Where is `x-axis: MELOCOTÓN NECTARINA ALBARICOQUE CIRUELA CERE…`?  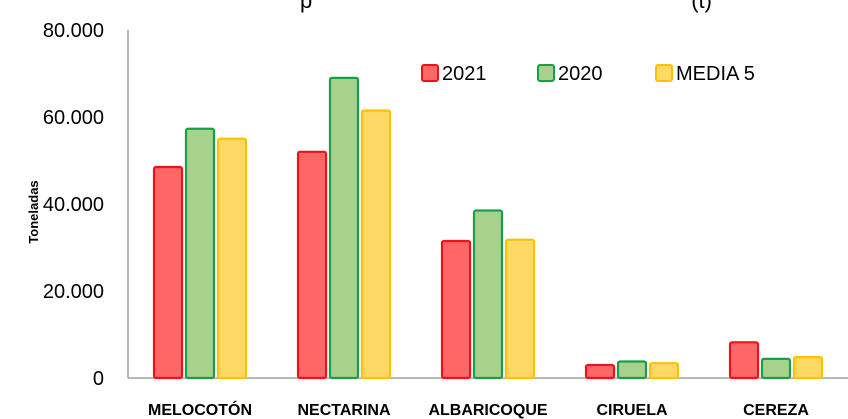
x-axis: MELOCOTÓN NECTARINA ALBARICOQUE CIRUELA CERE… is located at coordinates (488, 398).